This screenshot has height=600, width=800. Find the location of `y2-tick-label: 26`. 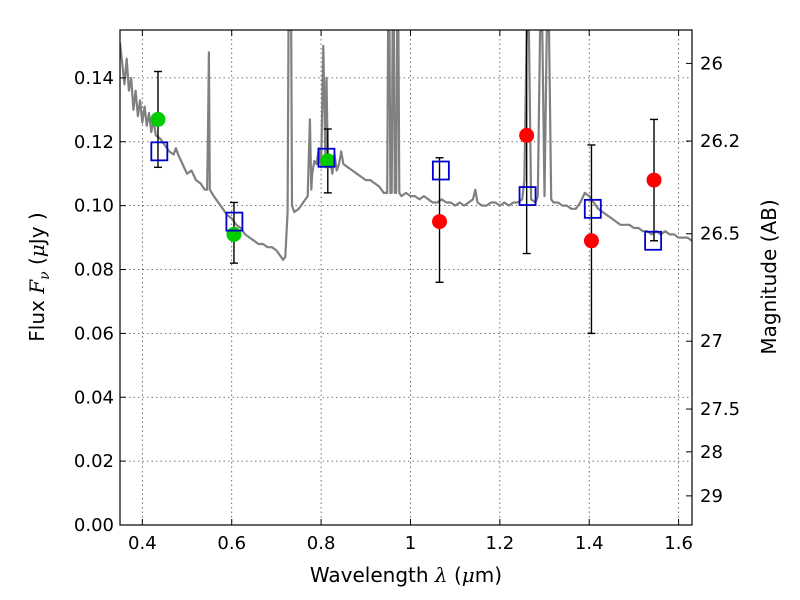

y2-tick-label: 26 is located at coordinates (711, 63).